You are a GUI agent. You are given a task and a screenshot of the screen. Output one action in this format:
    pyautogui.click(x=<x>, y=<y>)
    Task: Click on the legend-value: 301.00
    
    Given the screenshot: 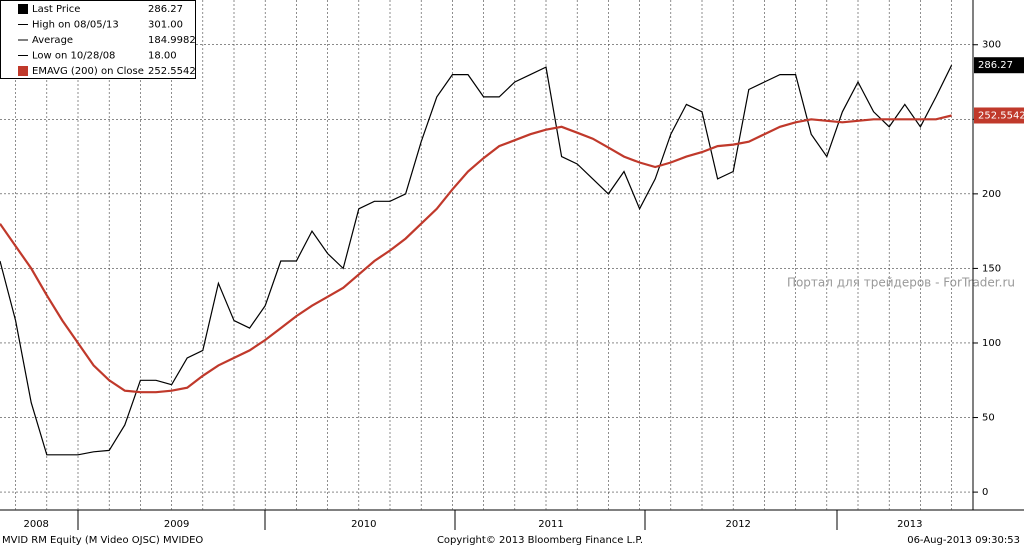 What is the action you would take?
    pyautogui.click(x=165, y=25)
    